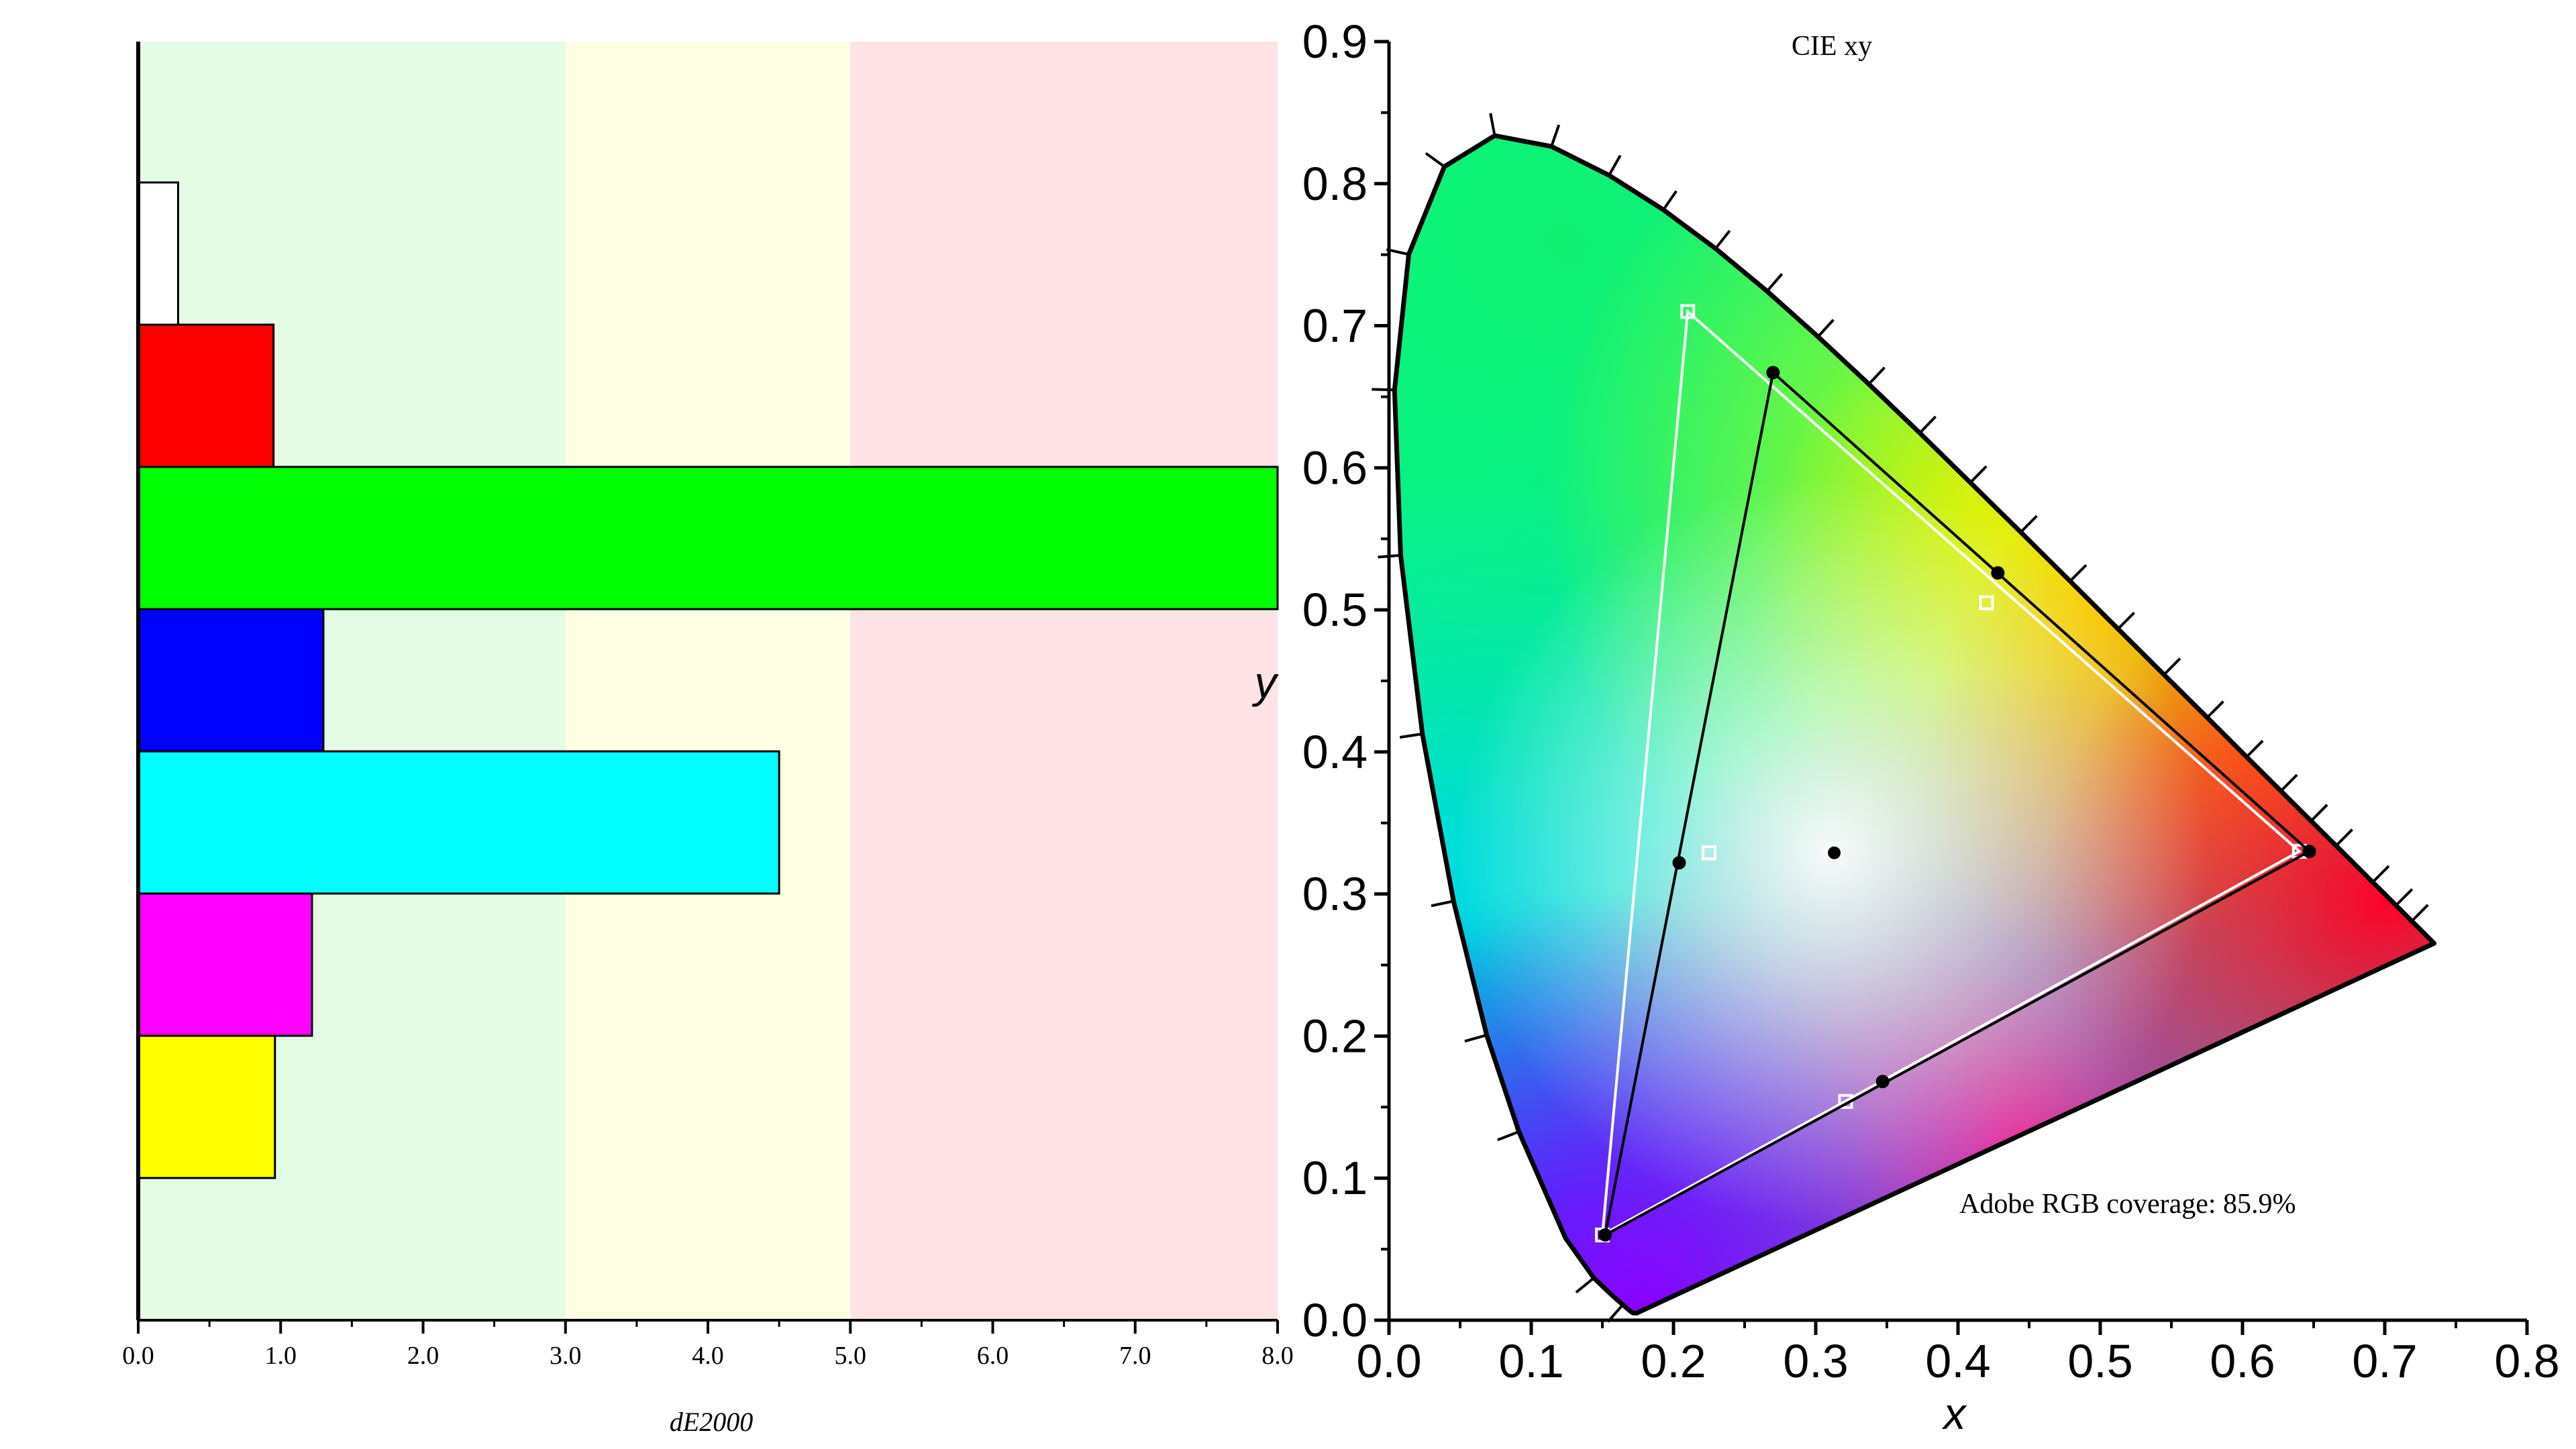  I want to click on bar-x-tick-label: 1.0, so click(281, 1356).